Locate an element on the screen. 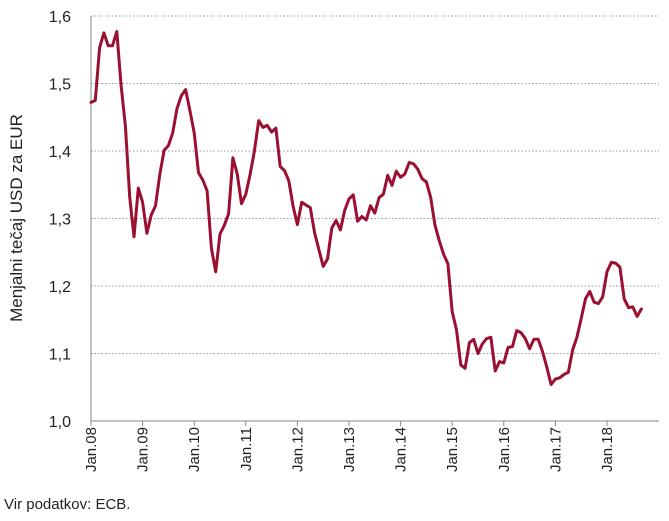 The height and width of the screenshot is (521, 669). x-tick-label: Jan.17 is located at coordinates (555, 449).